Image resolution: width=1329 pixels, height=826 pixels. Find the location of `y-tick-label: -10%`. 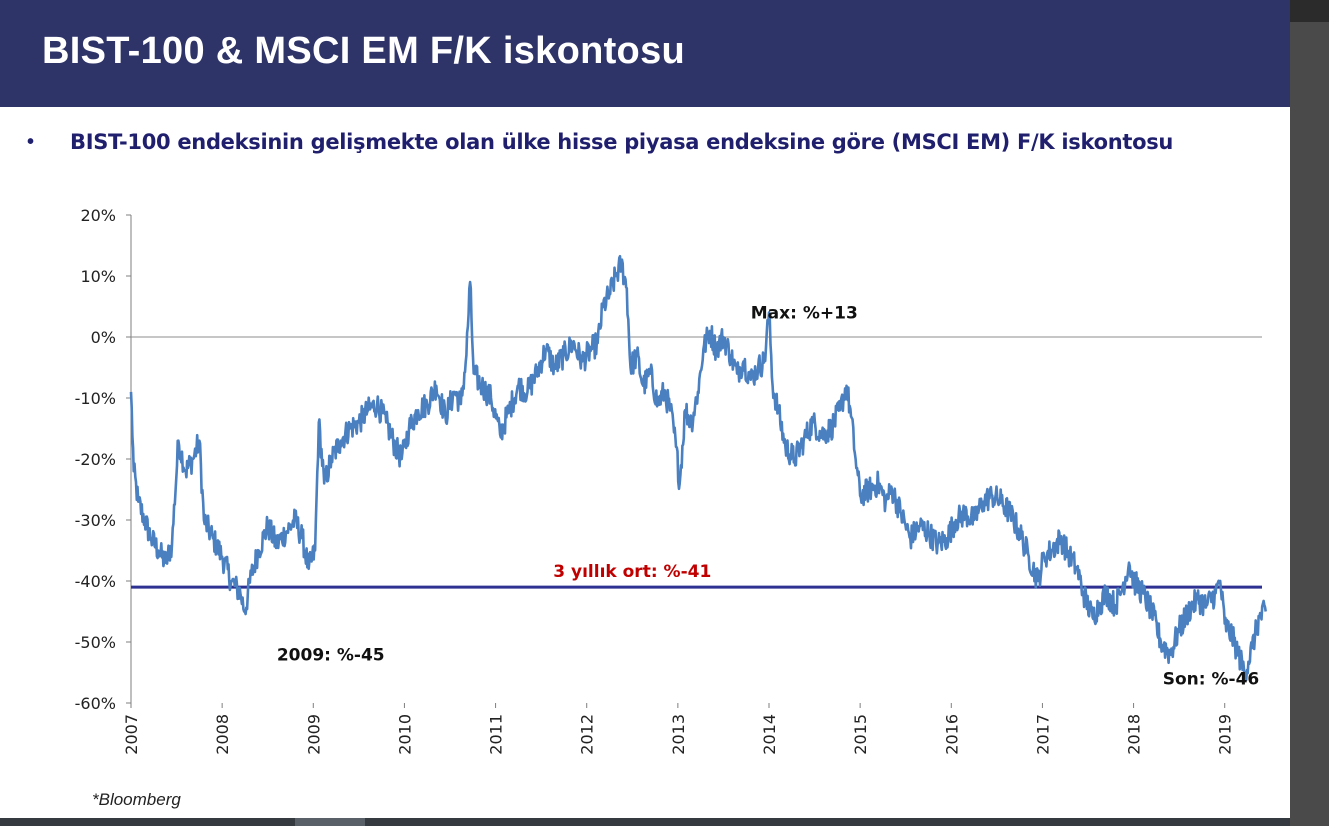

y-tick-label: -10% is located at coordinates (95, 398).